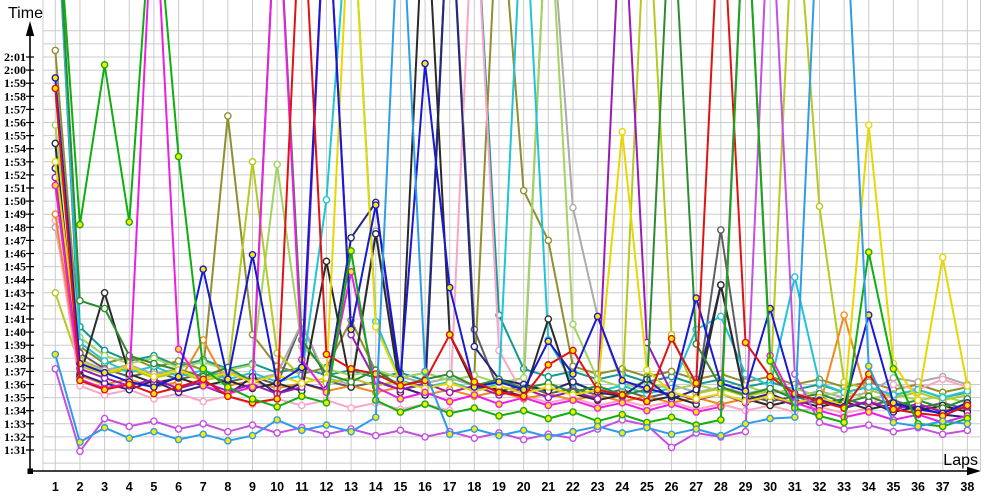 This screenshot has width=1000, height=500. What do you see at coordinates (376, 487) in the screenshot?
I see `x-tick-label: 14` at bounding box center [376, 487].